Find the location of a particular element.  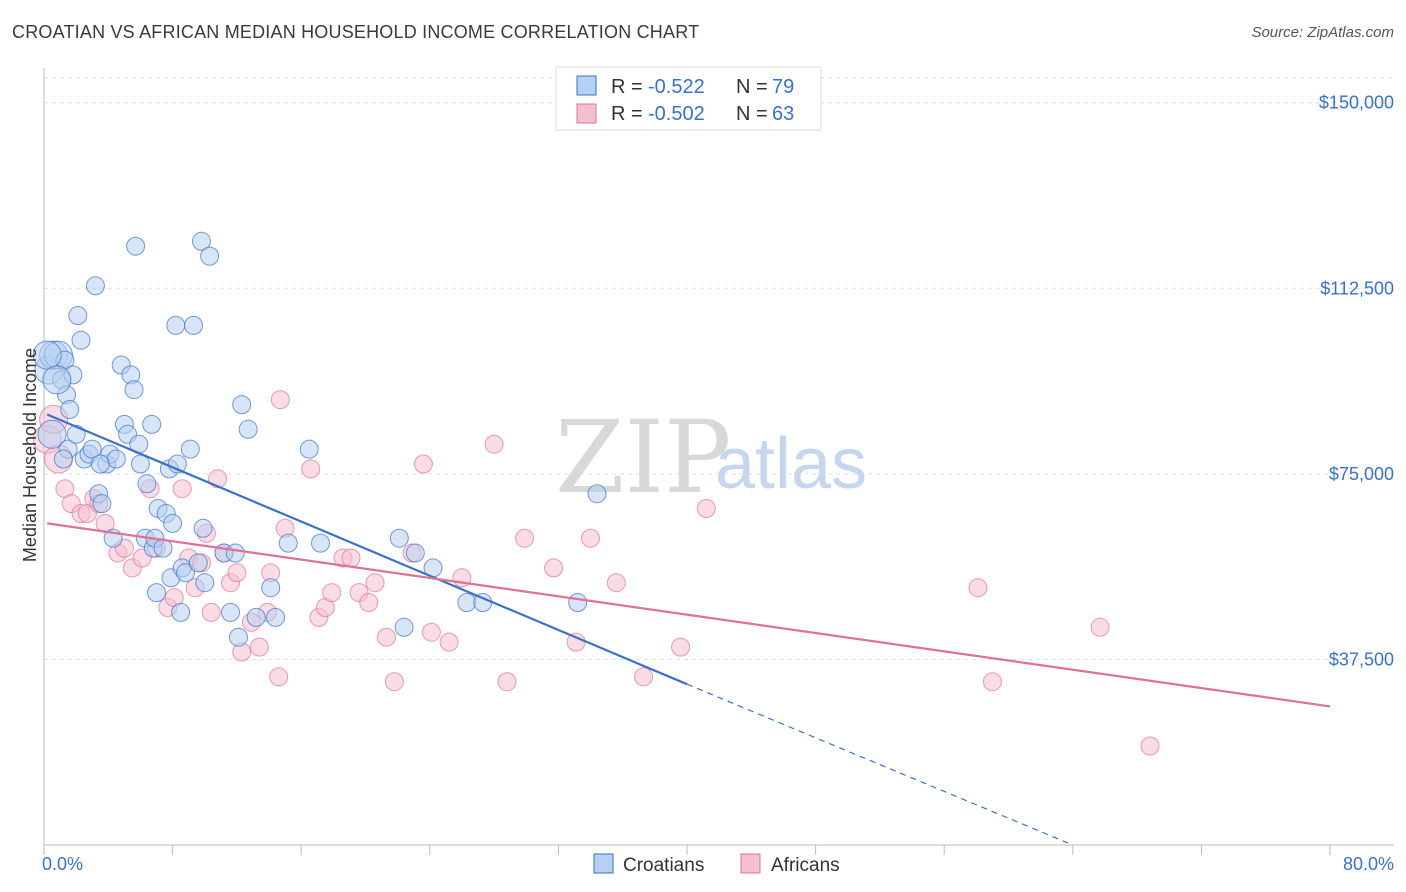

stats-legend-n-label-1: N = is located at coordinates (752, 87).